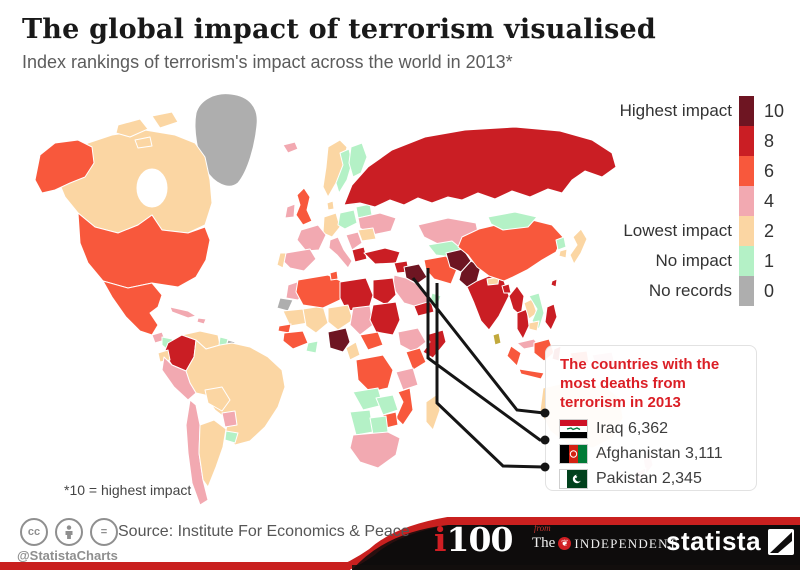 The width and height of the screenshot is (800, 570). What do you see at coordinates (497, 339) in the screenshot?
I see `region-sri-lanka` at bounding box center [497, 339].